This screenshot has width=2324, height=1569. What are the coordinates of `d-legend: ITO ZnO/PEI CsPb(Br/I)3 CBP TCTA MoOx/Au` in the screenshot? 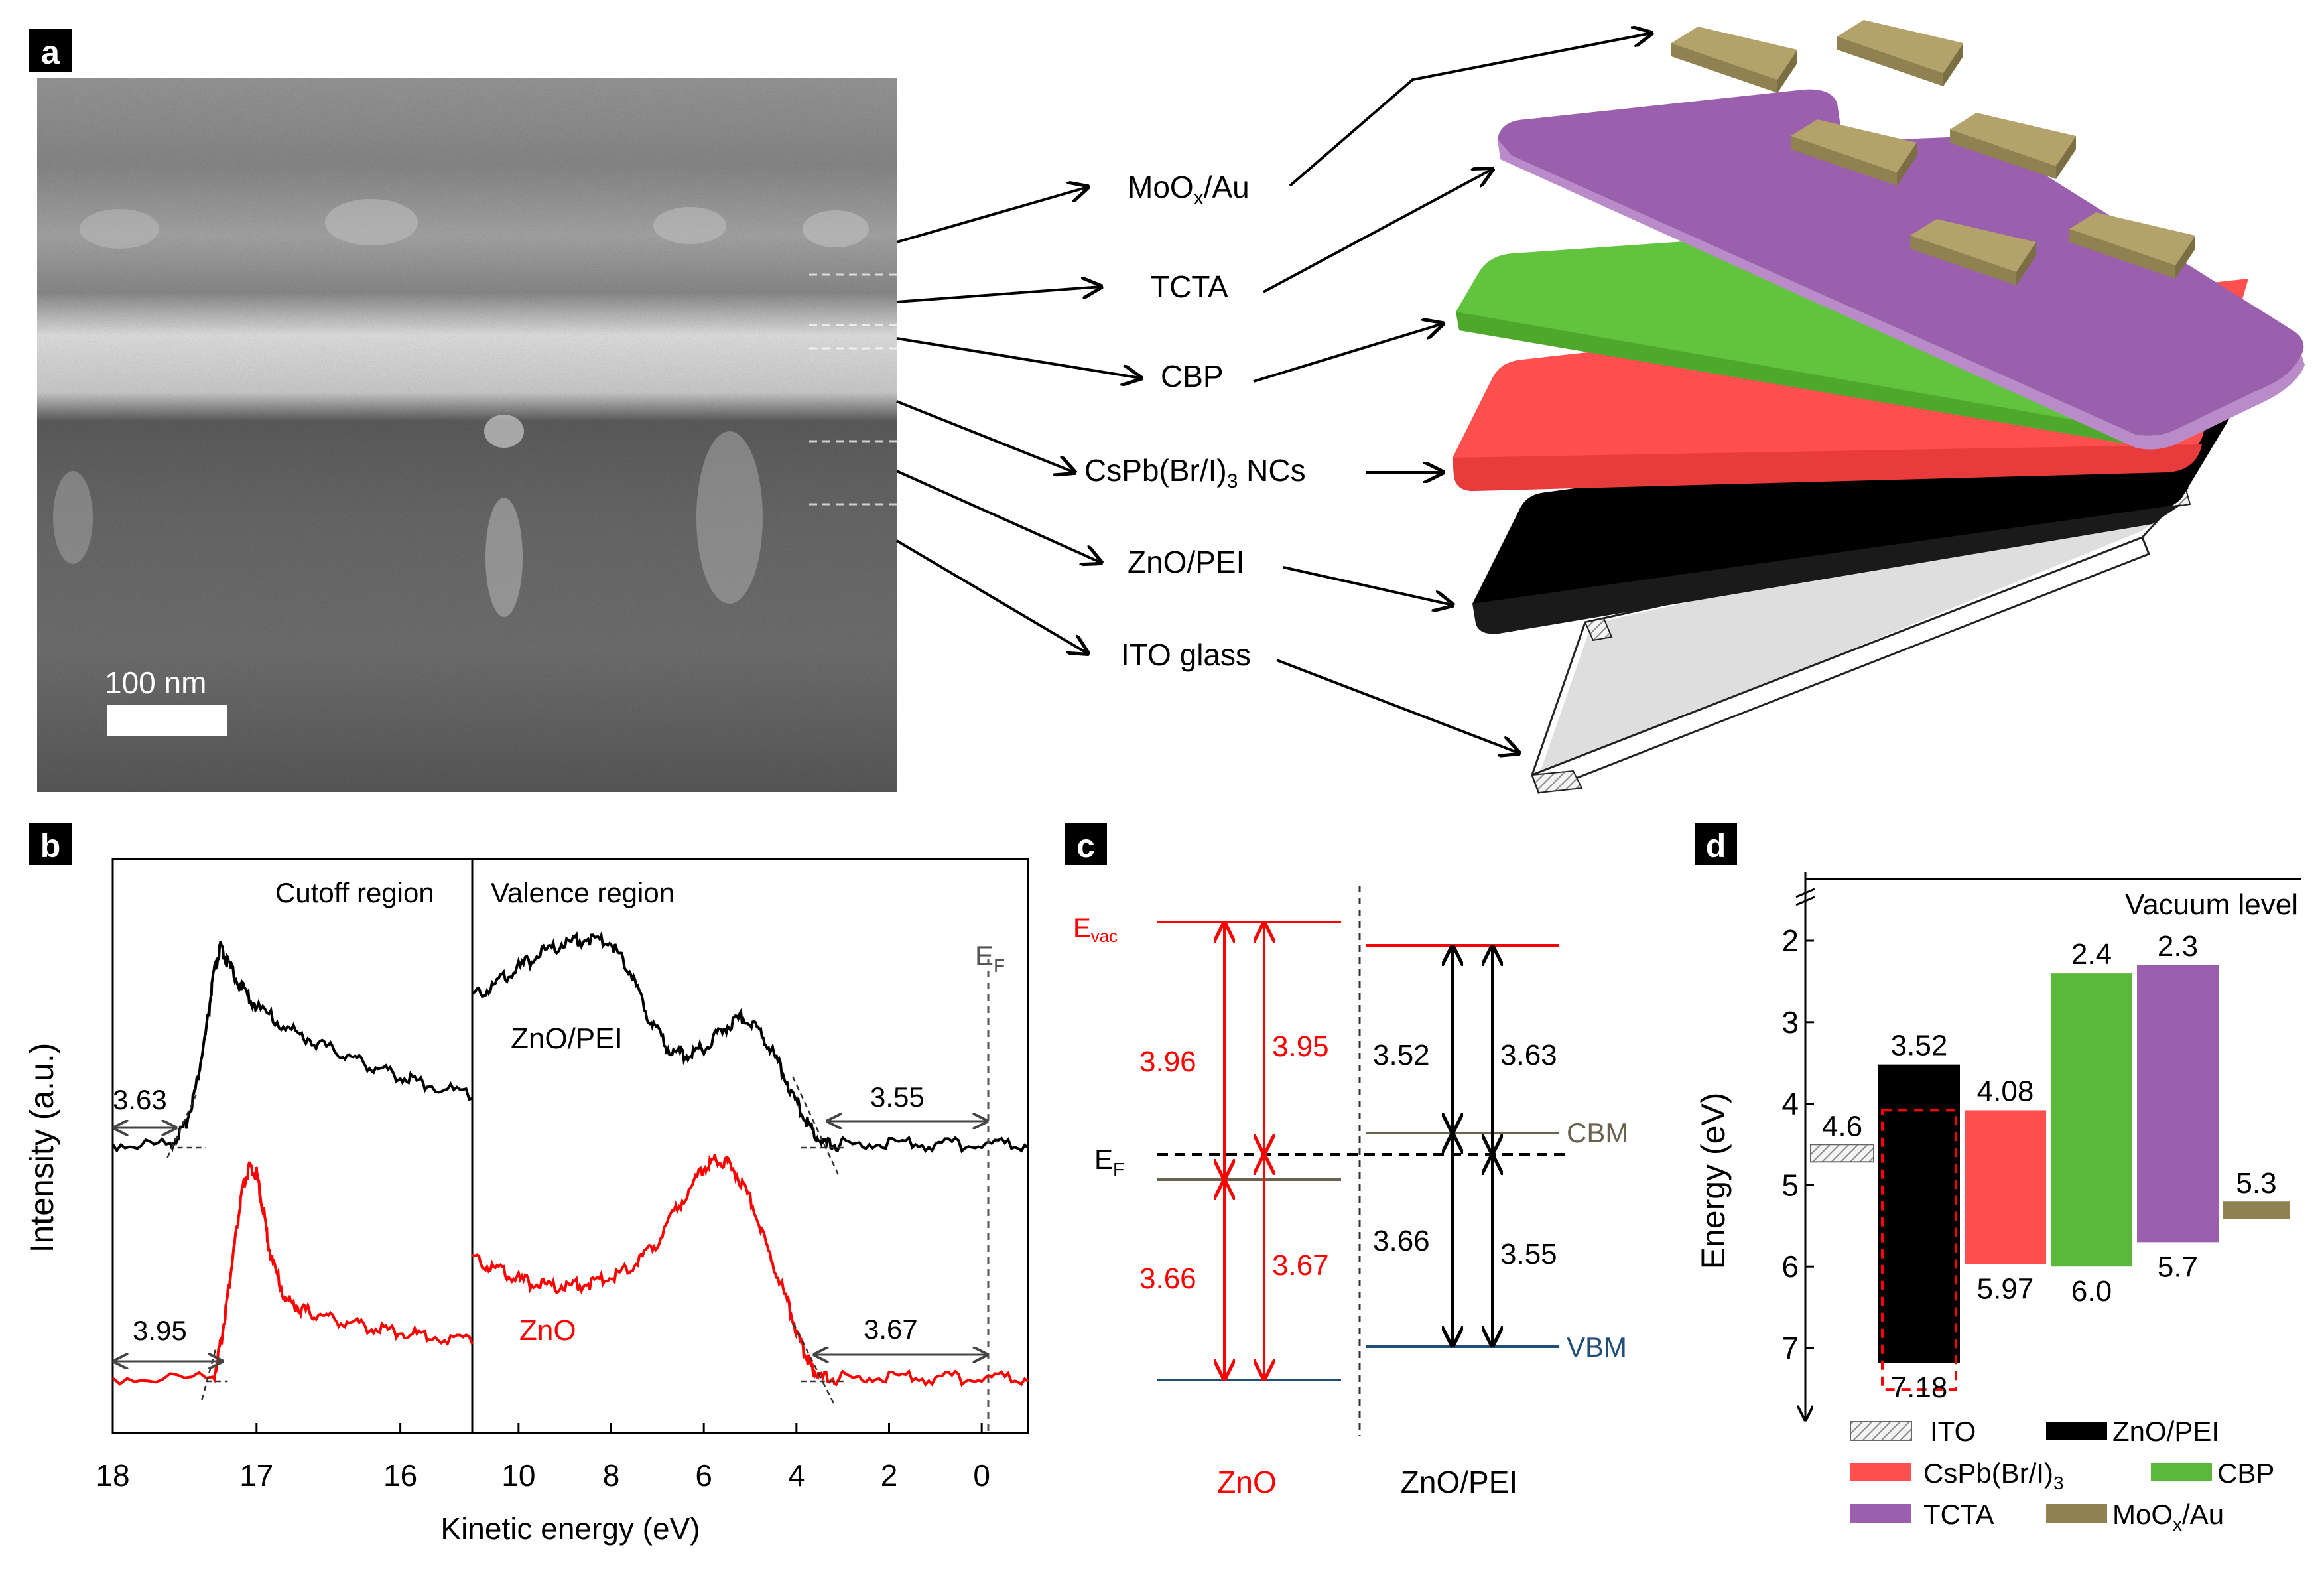 It's located at (2062, 1475).